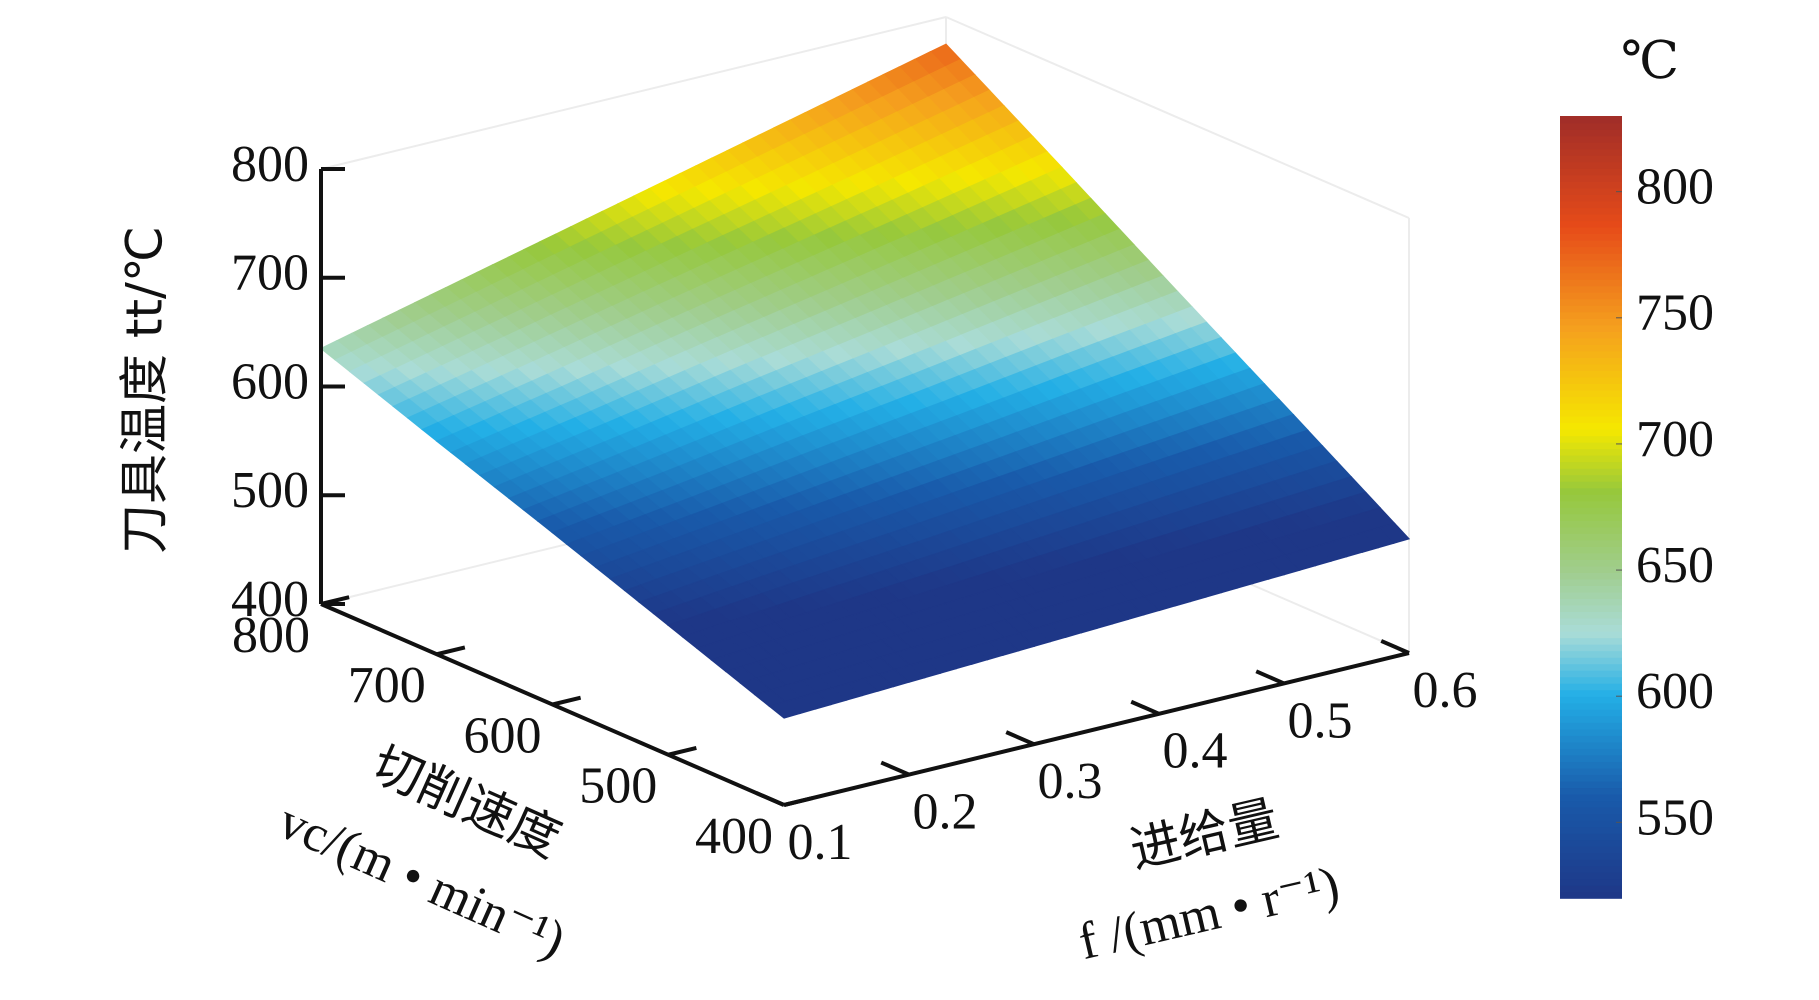  I want to click on y-tick-label: 700, so click(387, 685).